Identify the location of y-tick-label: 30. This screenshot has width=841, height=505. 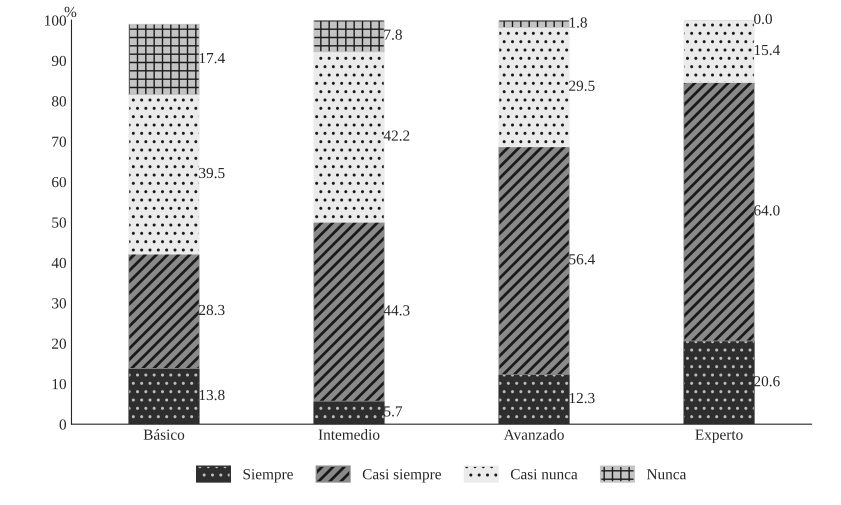
(59, 303).